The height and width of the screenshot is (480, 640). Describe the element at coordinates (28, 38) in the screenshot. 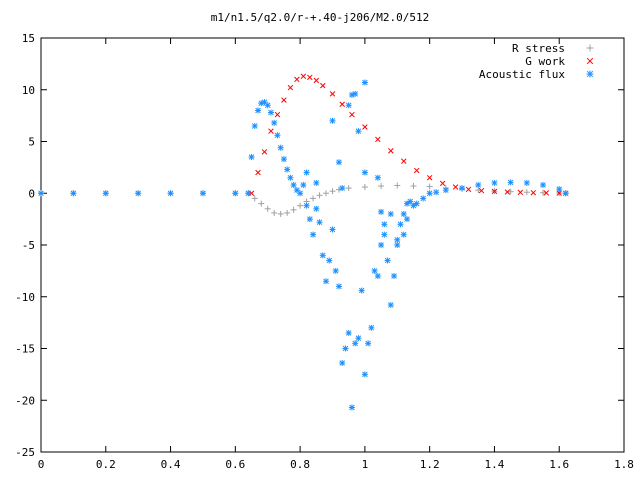

I see `y-tick-label: 15` at that location.